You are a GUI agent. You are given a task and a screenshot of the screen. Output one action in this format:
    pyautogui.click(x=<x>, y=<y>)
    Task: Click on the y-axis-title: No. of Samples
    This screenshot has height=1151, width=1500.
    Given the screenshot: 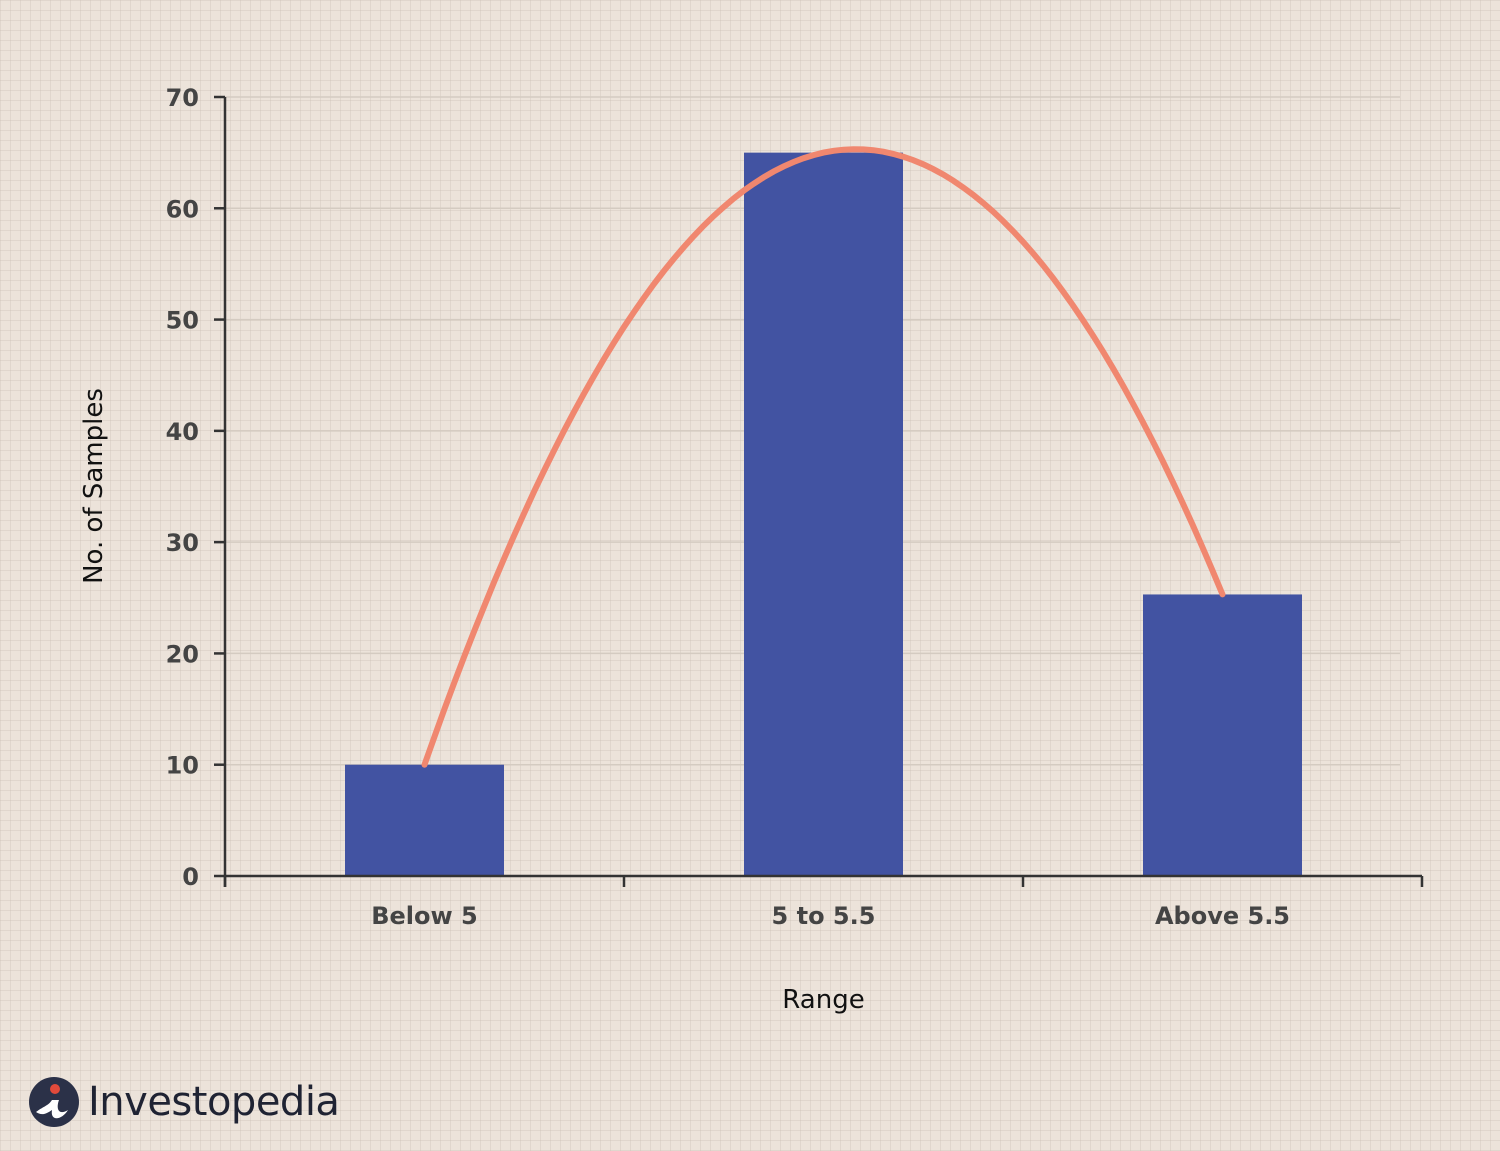 What is the action you would take?
    pyautogui.click(x=94, y=486)
    